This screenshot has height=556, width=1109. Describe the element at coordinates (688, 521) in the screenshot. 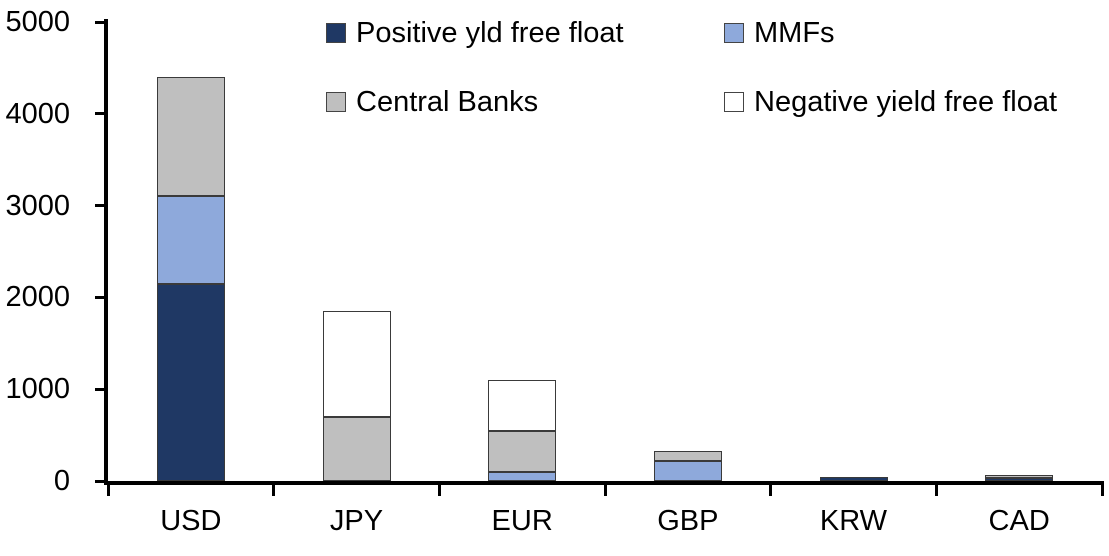

I see `x-category-label: GBP` at that location.